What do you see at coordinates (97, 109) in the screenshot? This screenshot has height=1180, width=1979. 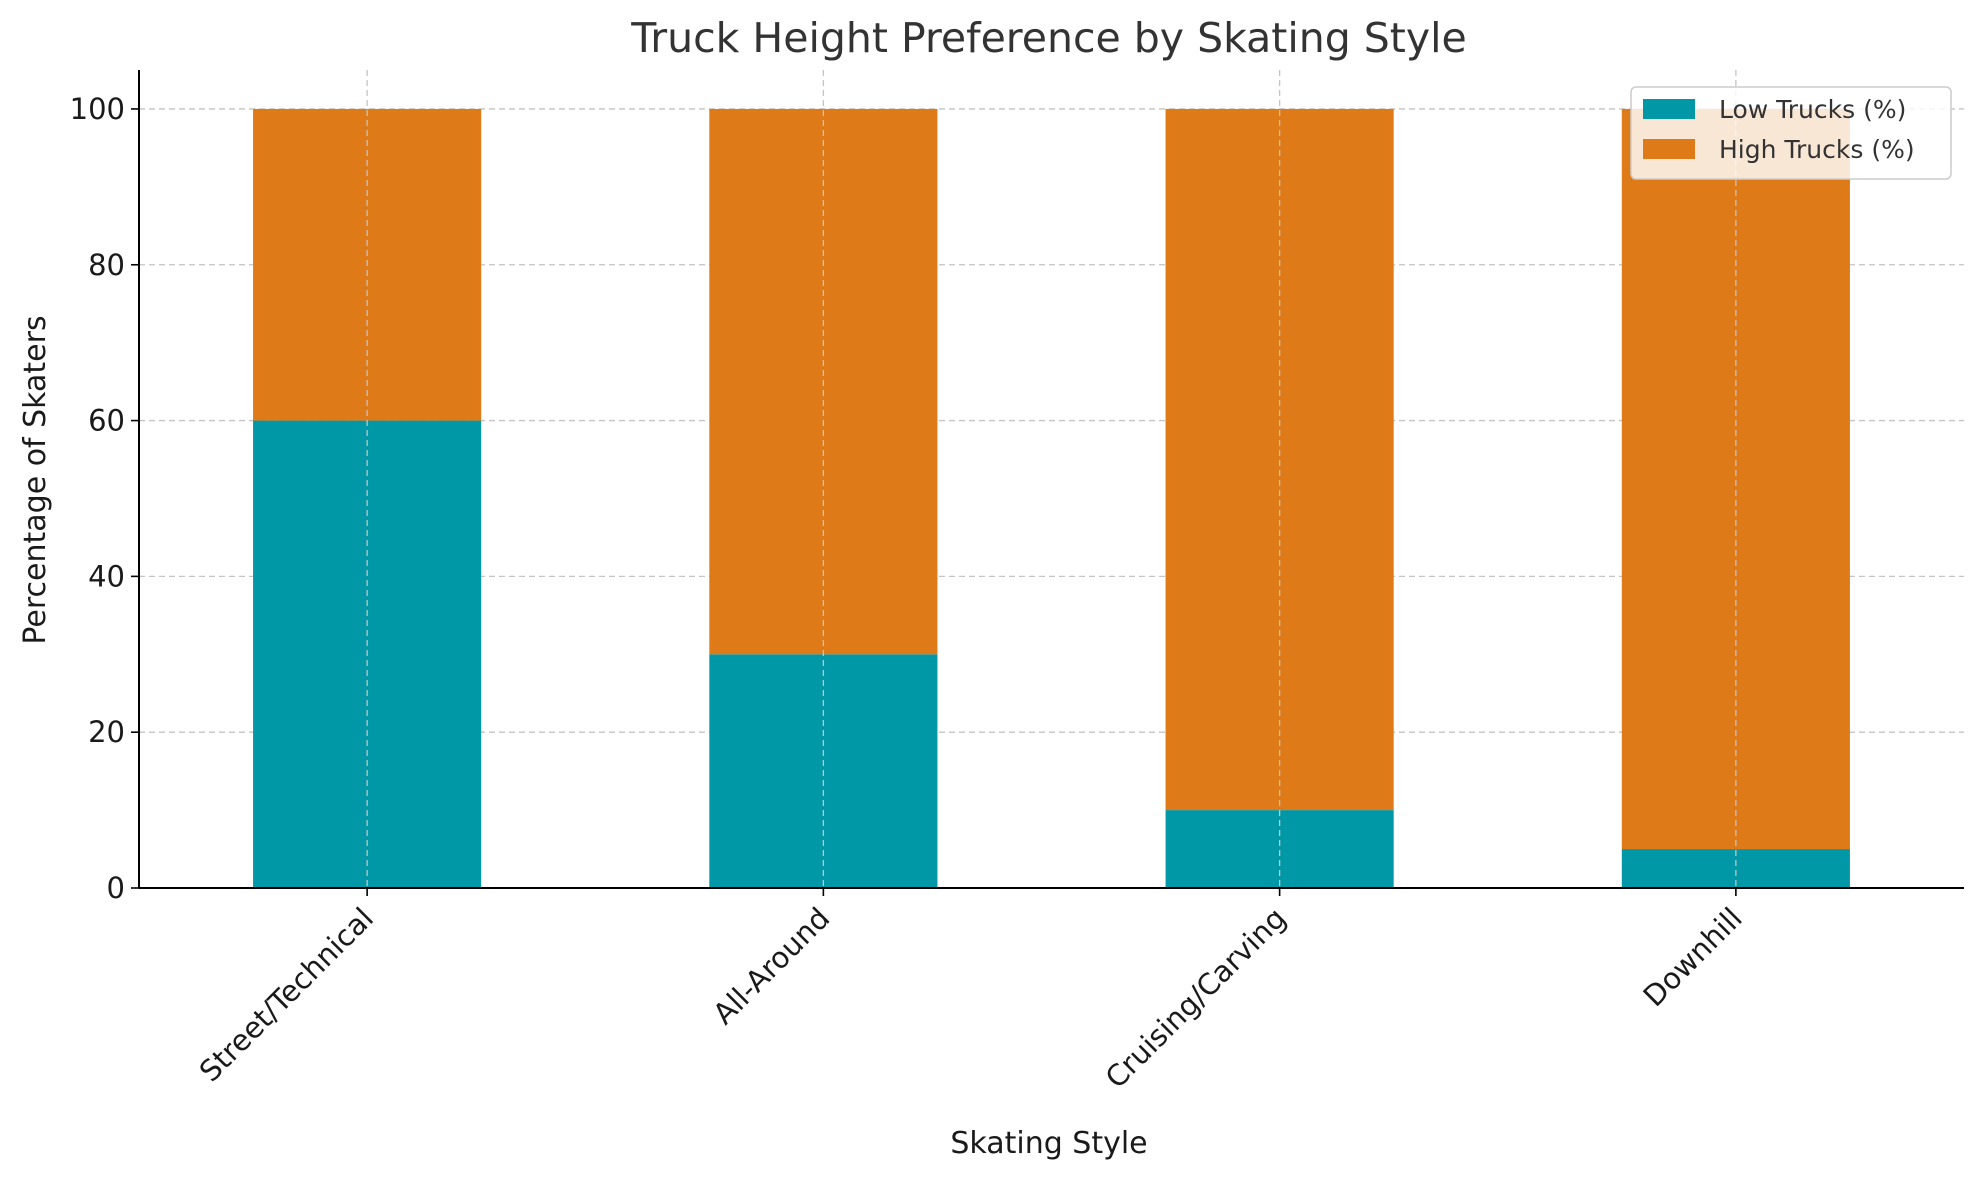 I see `y-tick-label: 100` at bounding box center [97, 109].